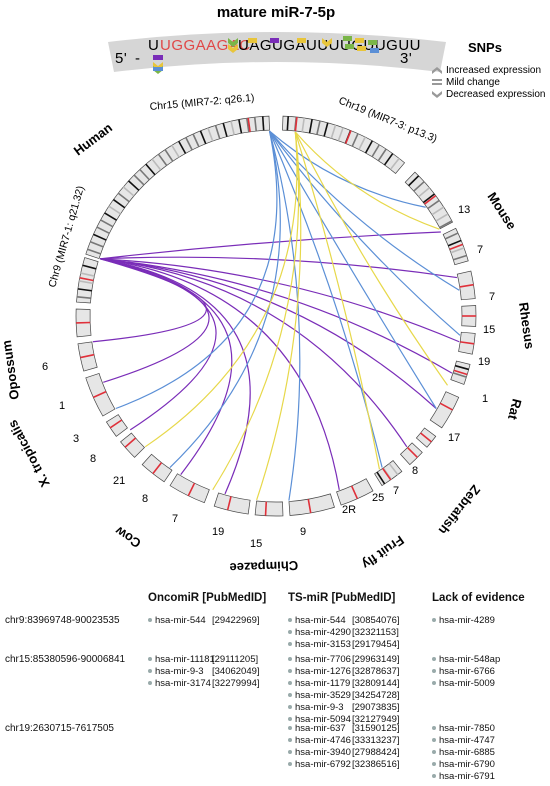  What do you see at coordinates (496, 94) in the screenshot?
I see `snp-legend-label: Decreased expression` at bounding box center [496, 94].